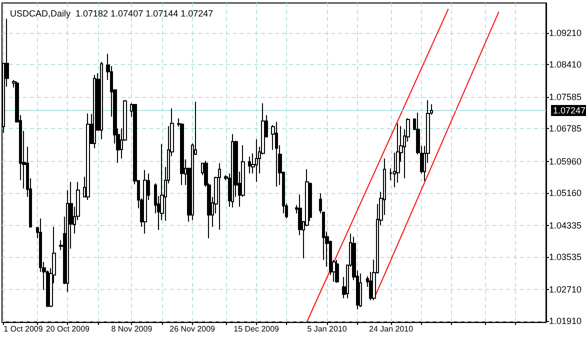  I want to click on ref-line-label: 1.07247, so click(569, 111).